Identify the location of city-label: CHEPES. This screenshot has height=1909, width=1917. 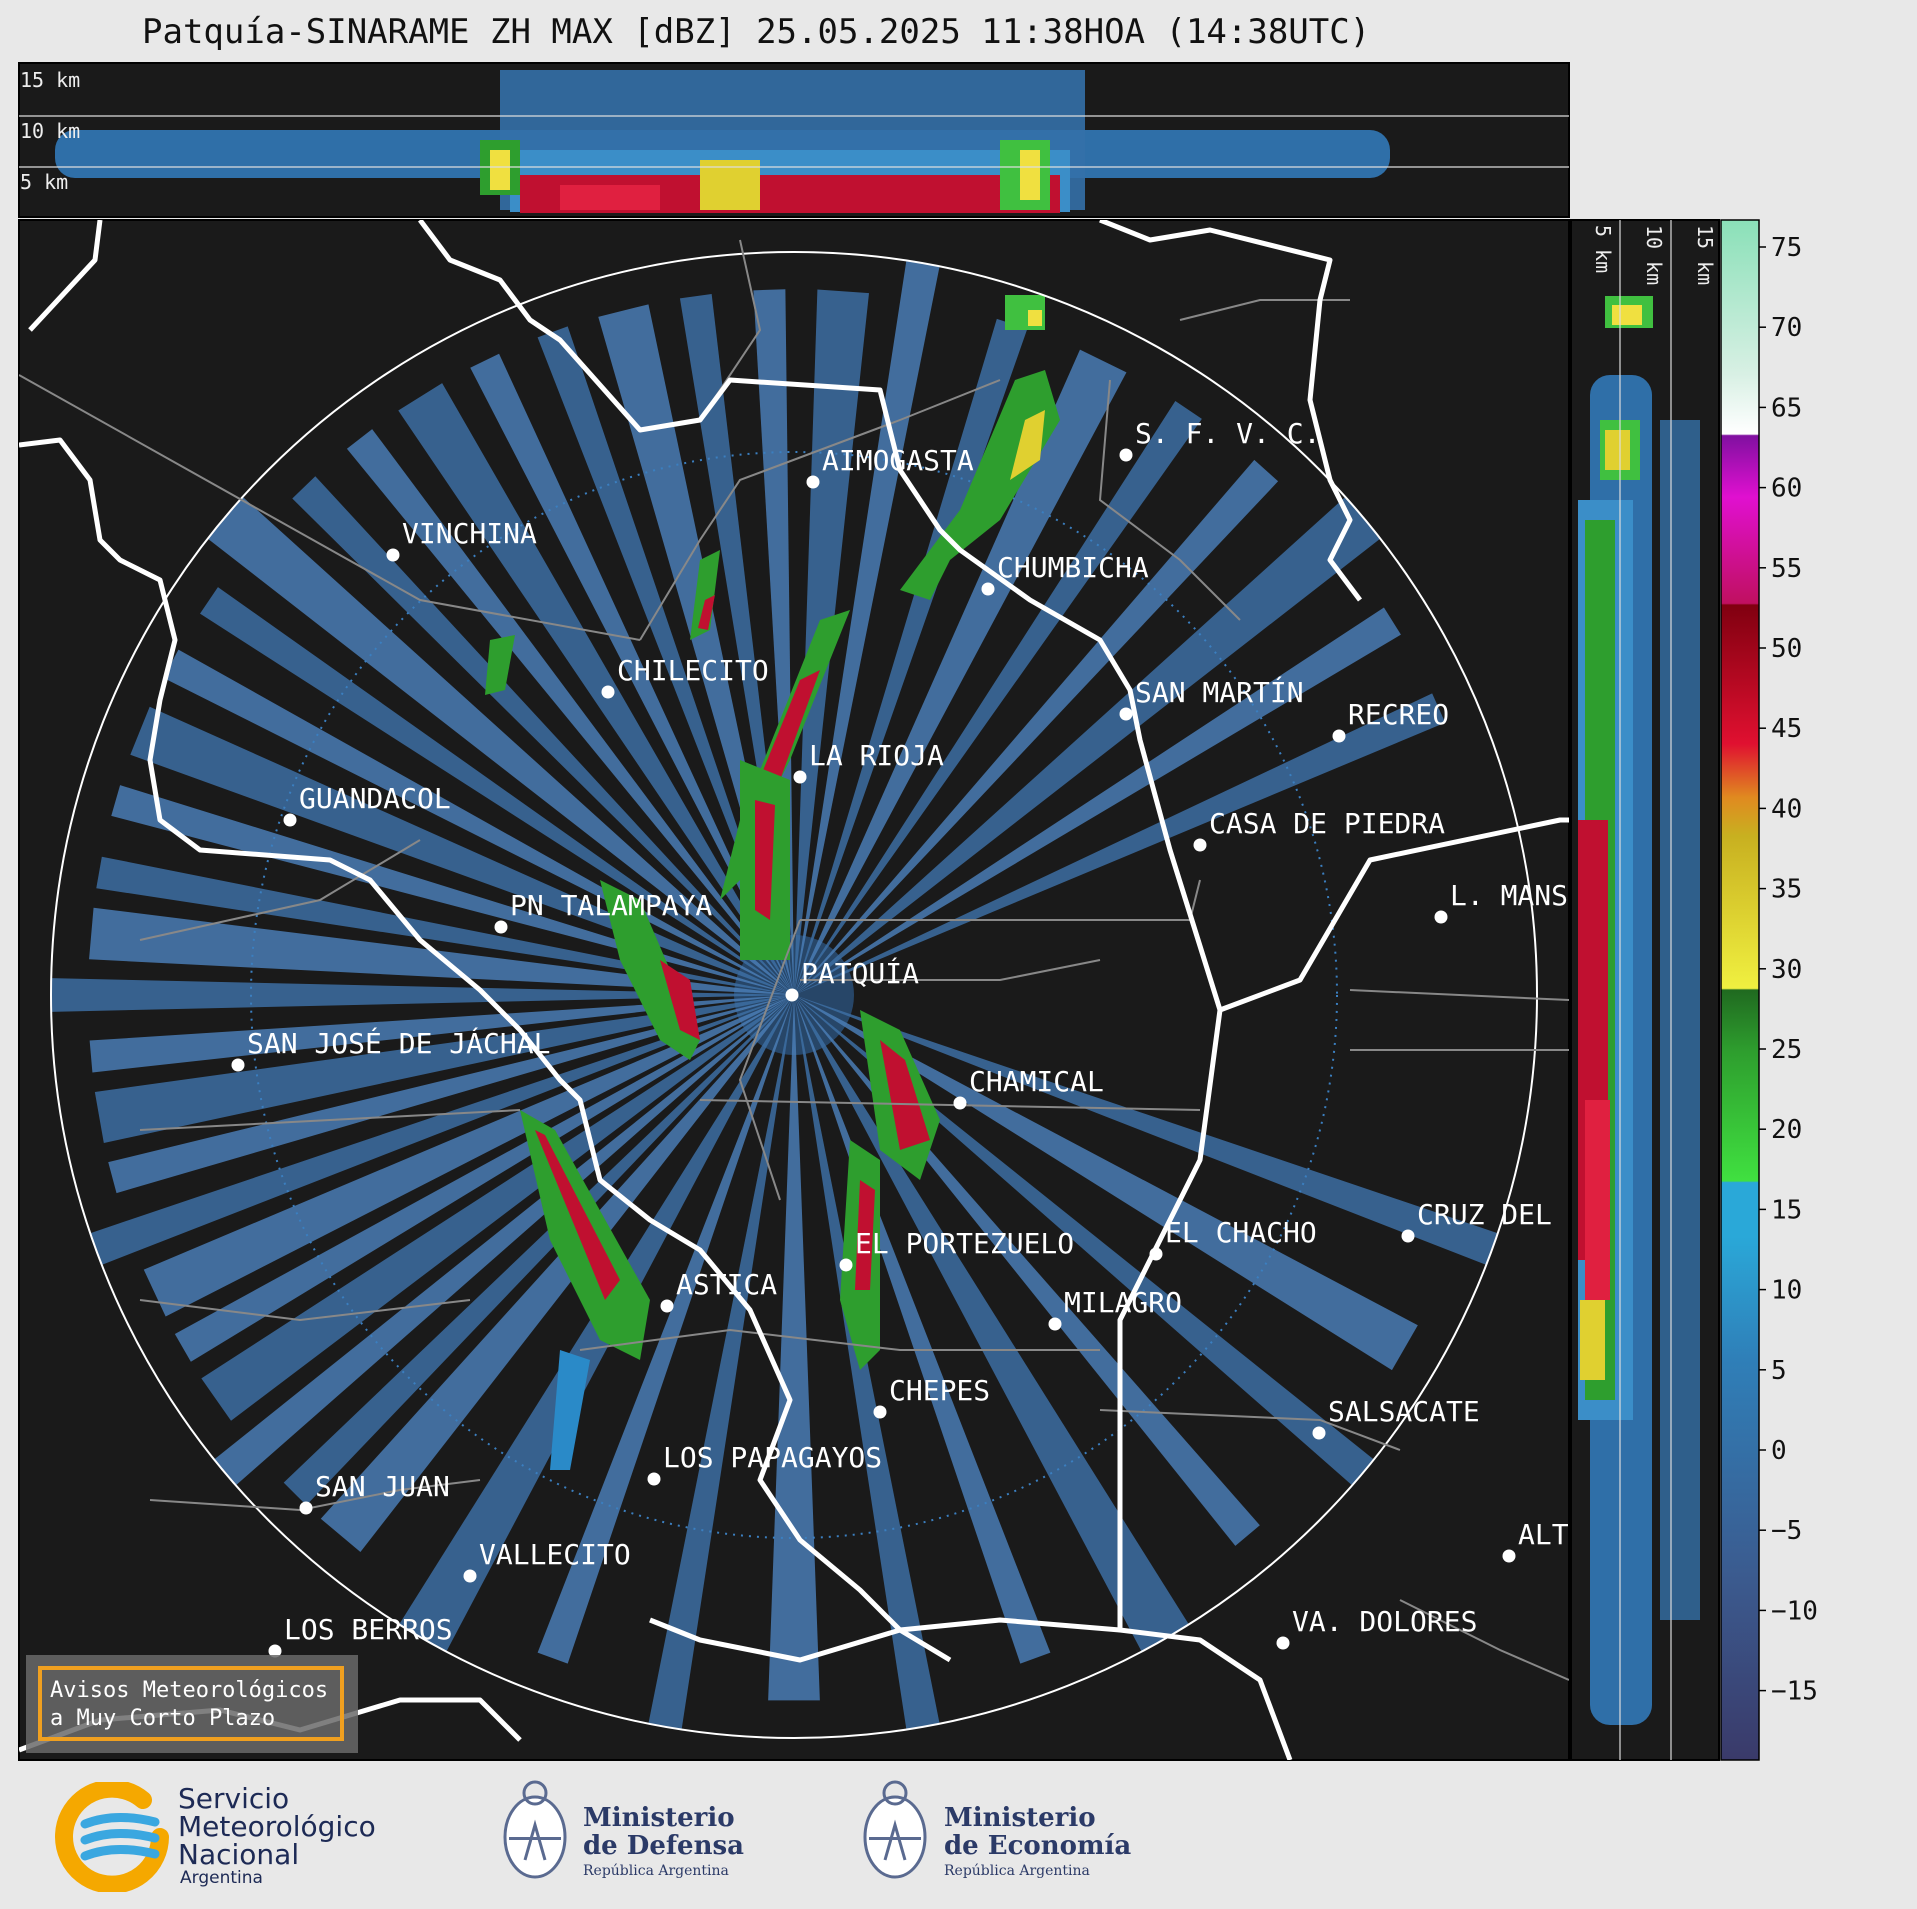
(939, 1390).